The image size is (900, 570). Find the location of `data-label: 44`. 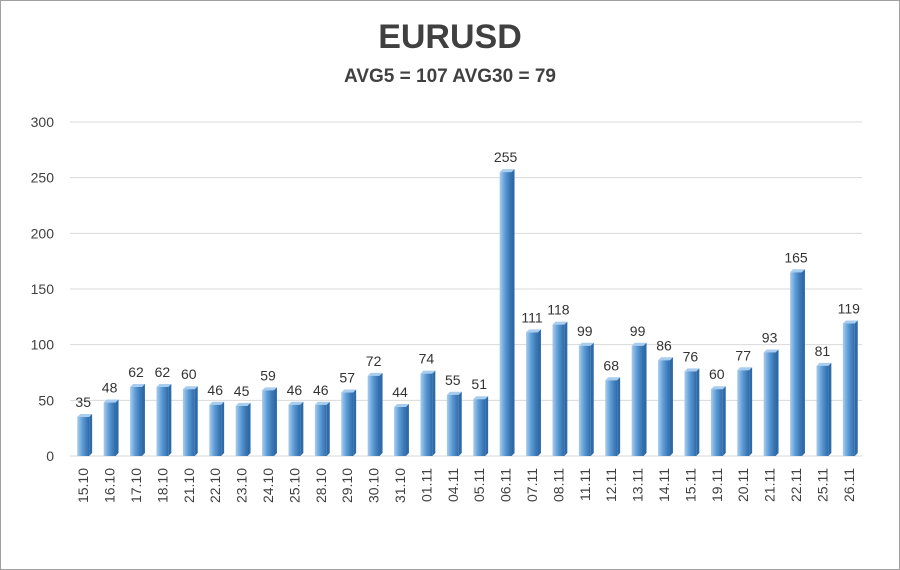

data-label: 44 is located at coordinates (400, 392).